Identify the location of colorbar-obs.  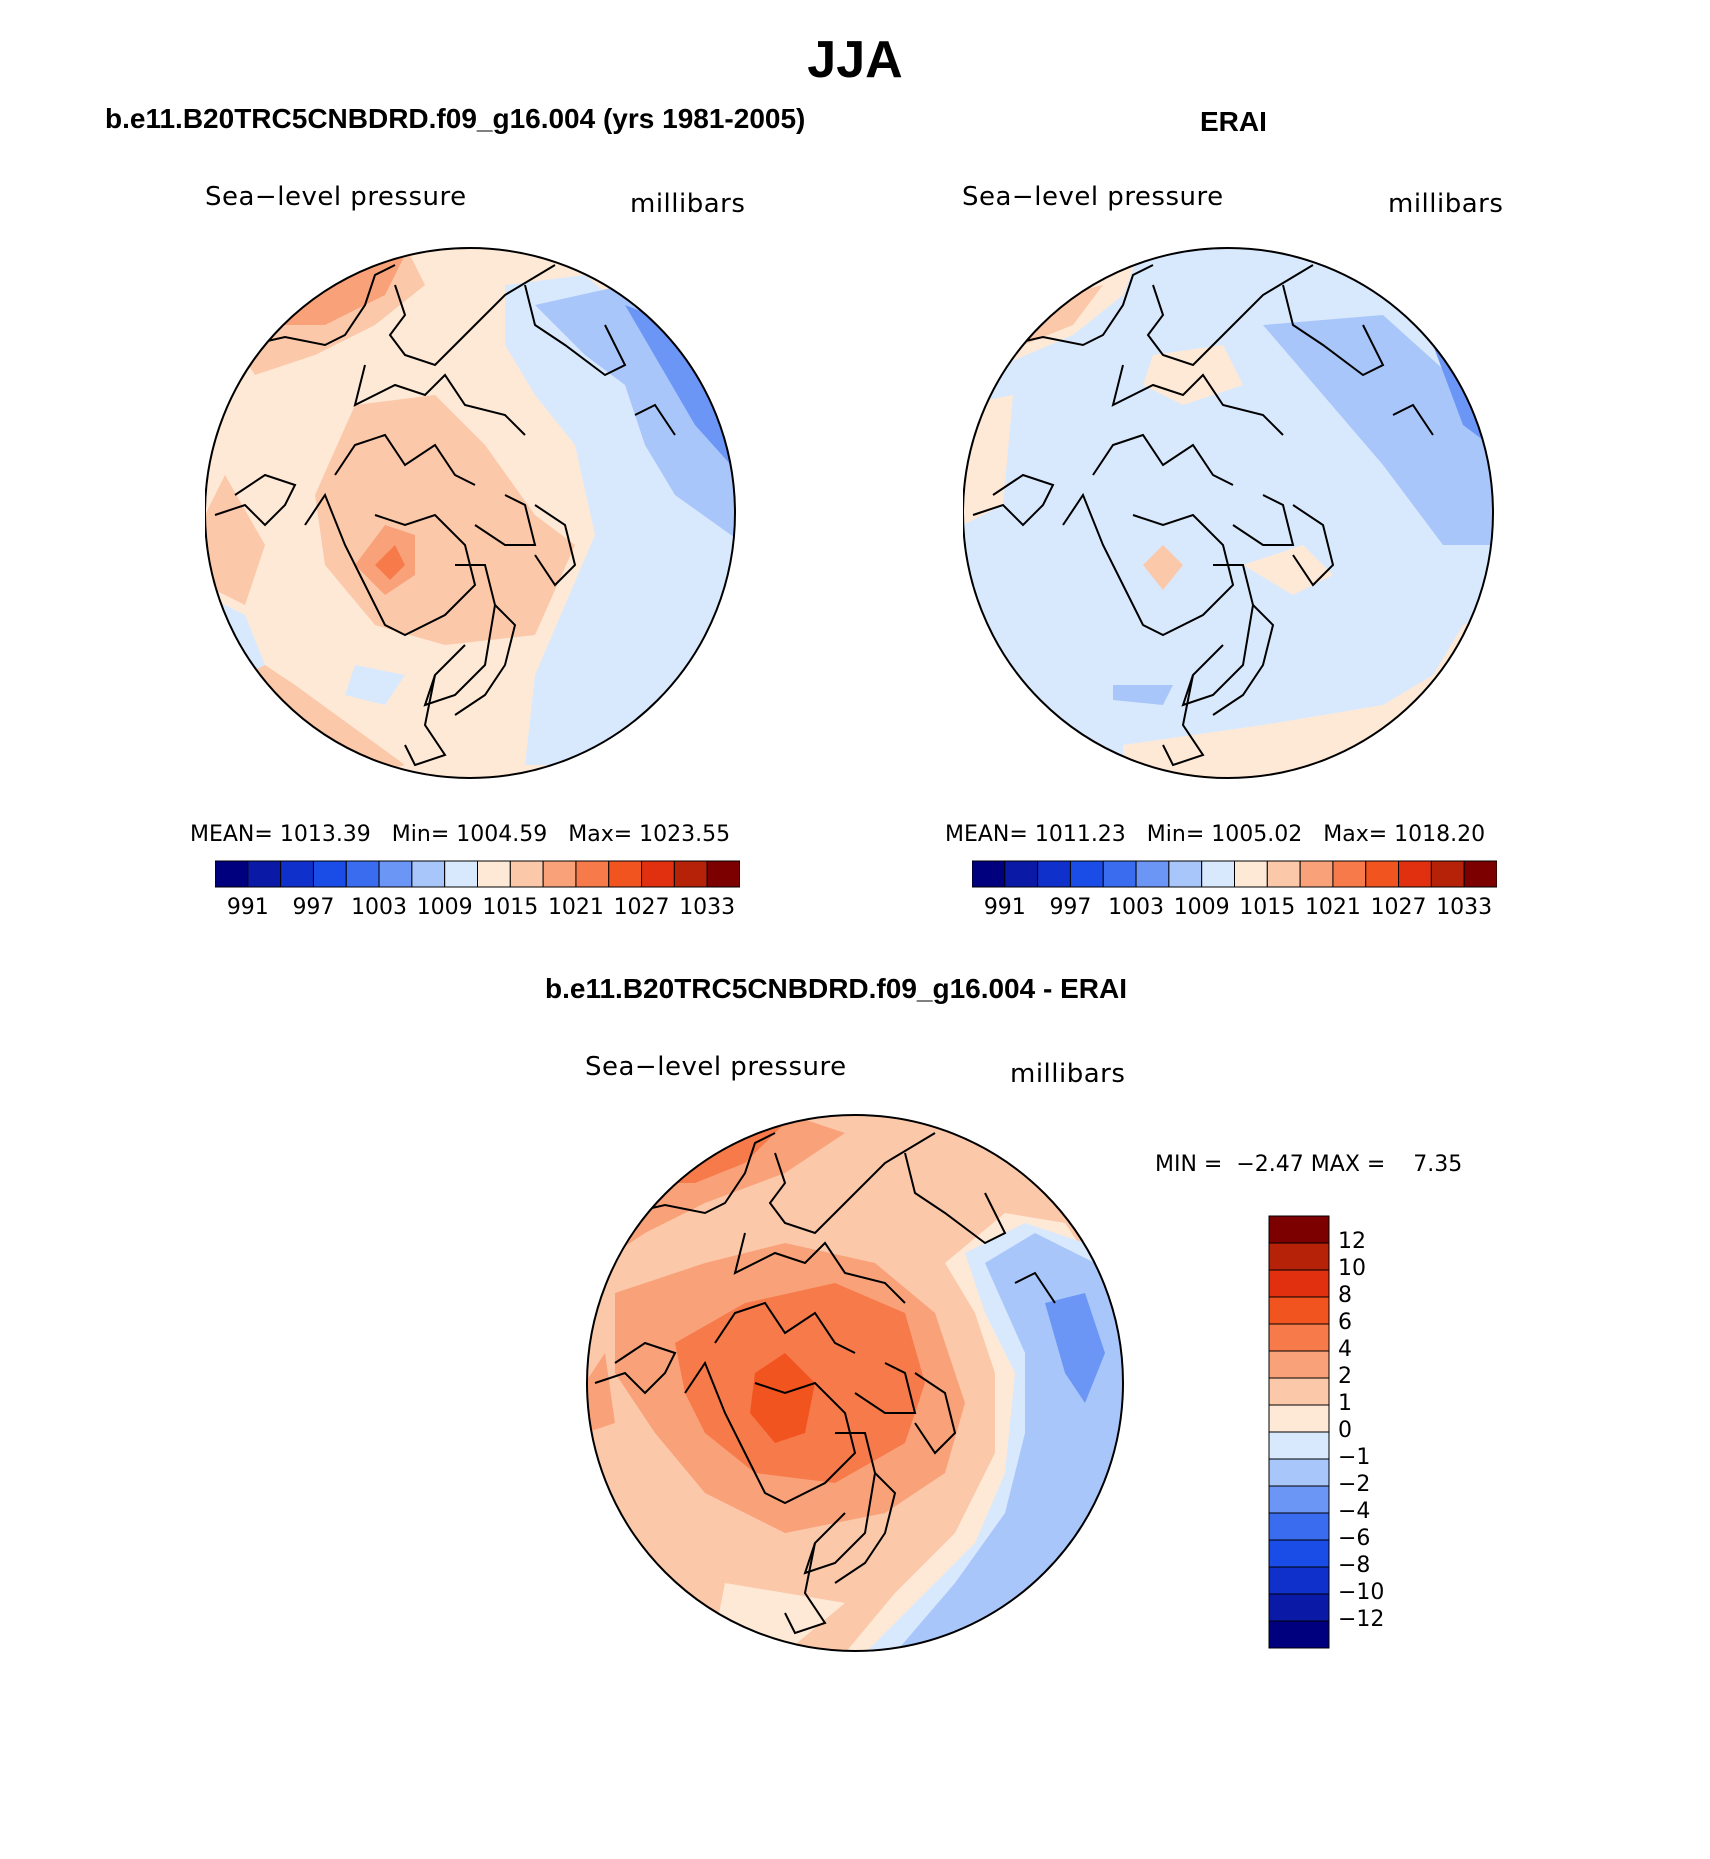
(1234, 874).